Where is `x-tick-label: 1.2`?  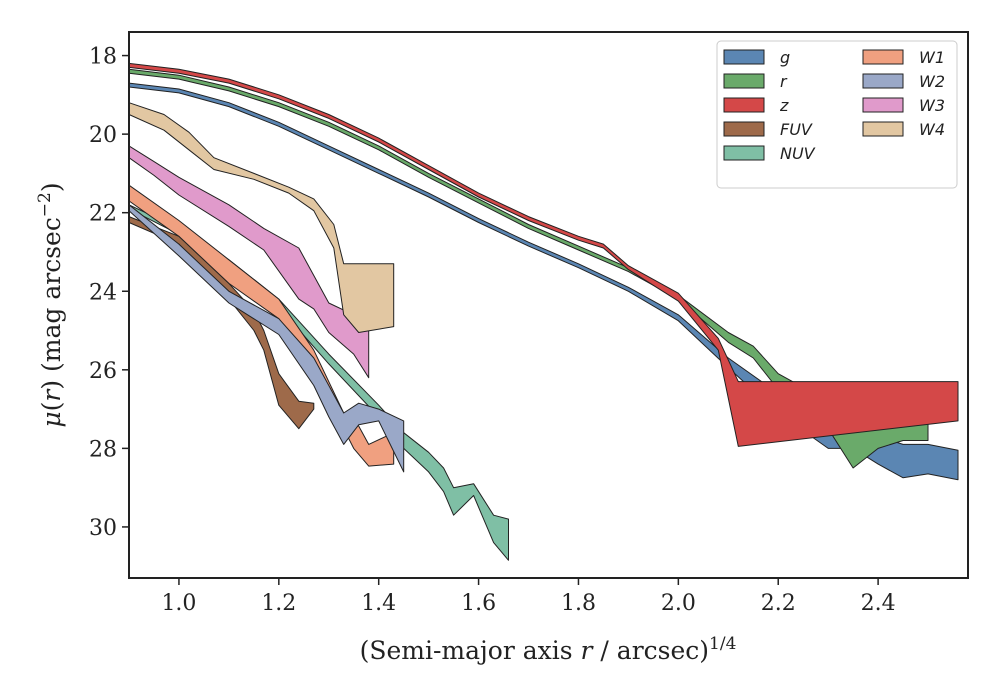
x-tick-label: 1.2 is located at coordinates (278, 603).